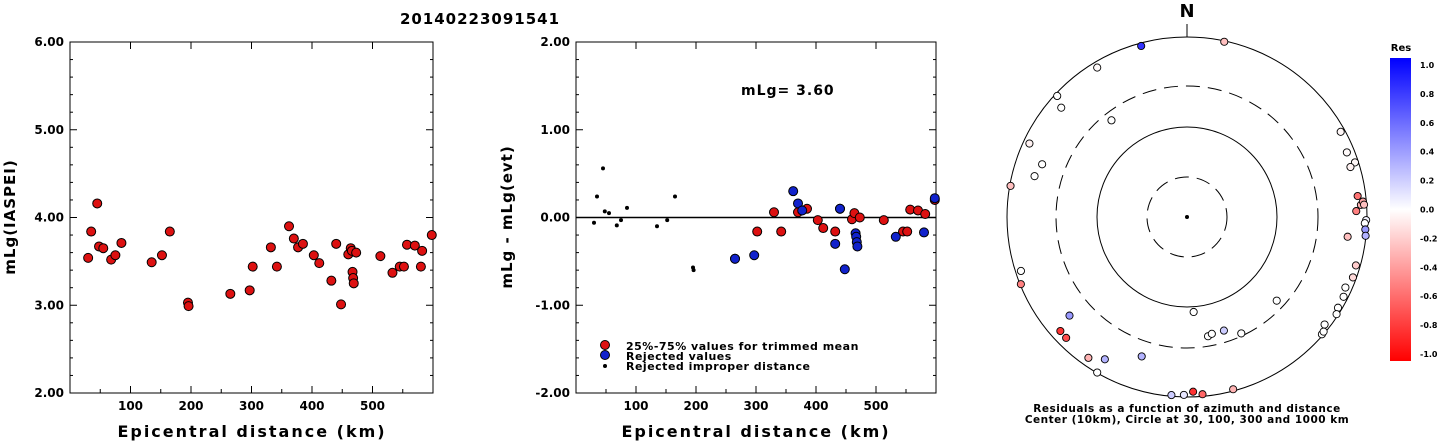 This screenshot has height=441, width=1437. What do you see at coordinates (552, 393) in the screenshot?
I see `plot1-ytick-label: -2.00` at bounding box center [552, 393].